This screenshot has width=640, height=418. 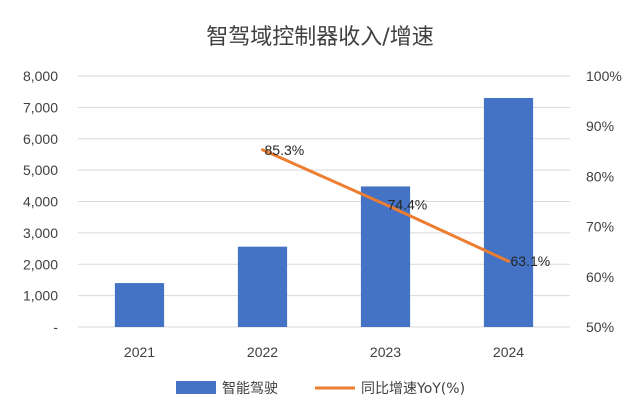 I want to click on x-tick-label-2022: 2022, so click(x=262, y=352).